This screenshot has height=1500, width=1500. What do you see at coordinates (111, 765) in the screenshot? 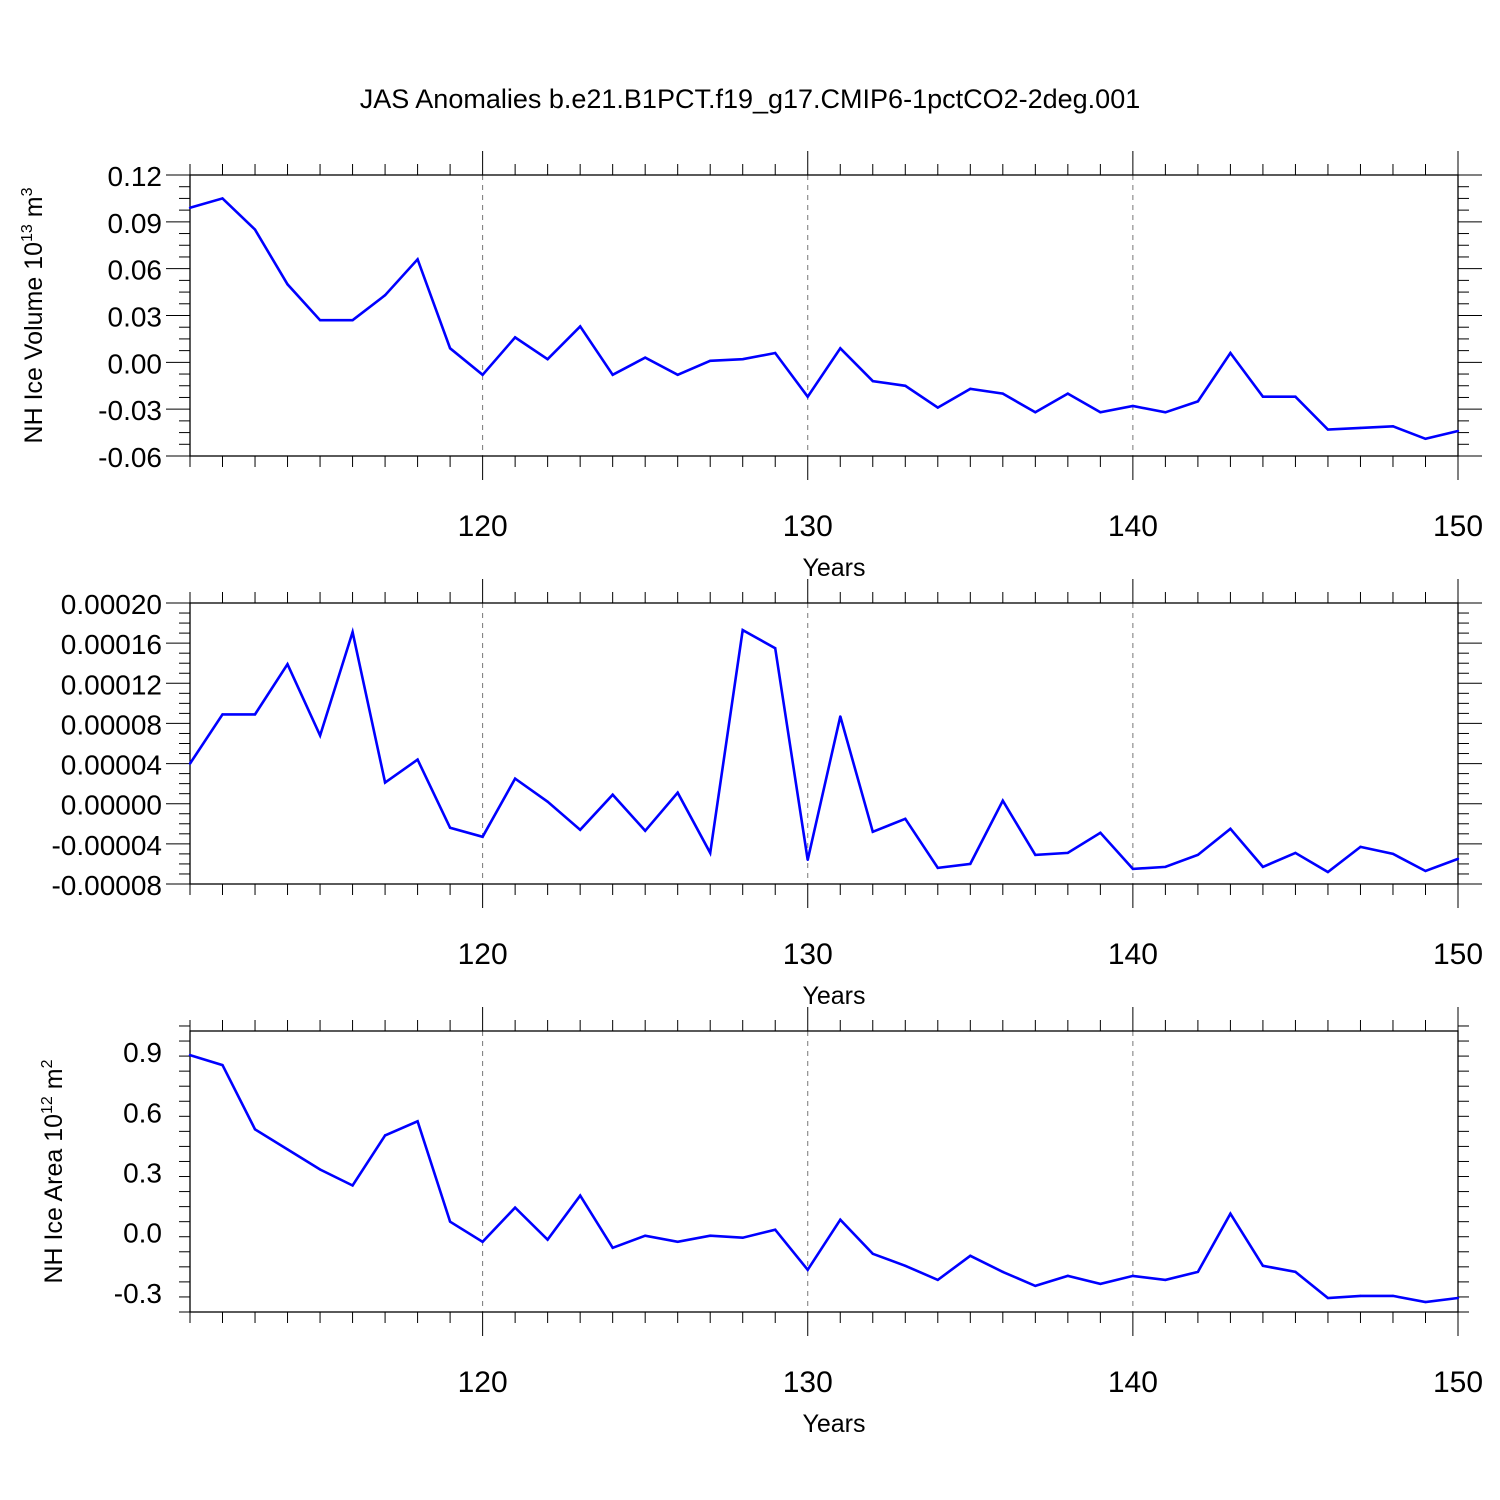
I see `y-tick-label: 0.00004` at bounding box center [111, 765].